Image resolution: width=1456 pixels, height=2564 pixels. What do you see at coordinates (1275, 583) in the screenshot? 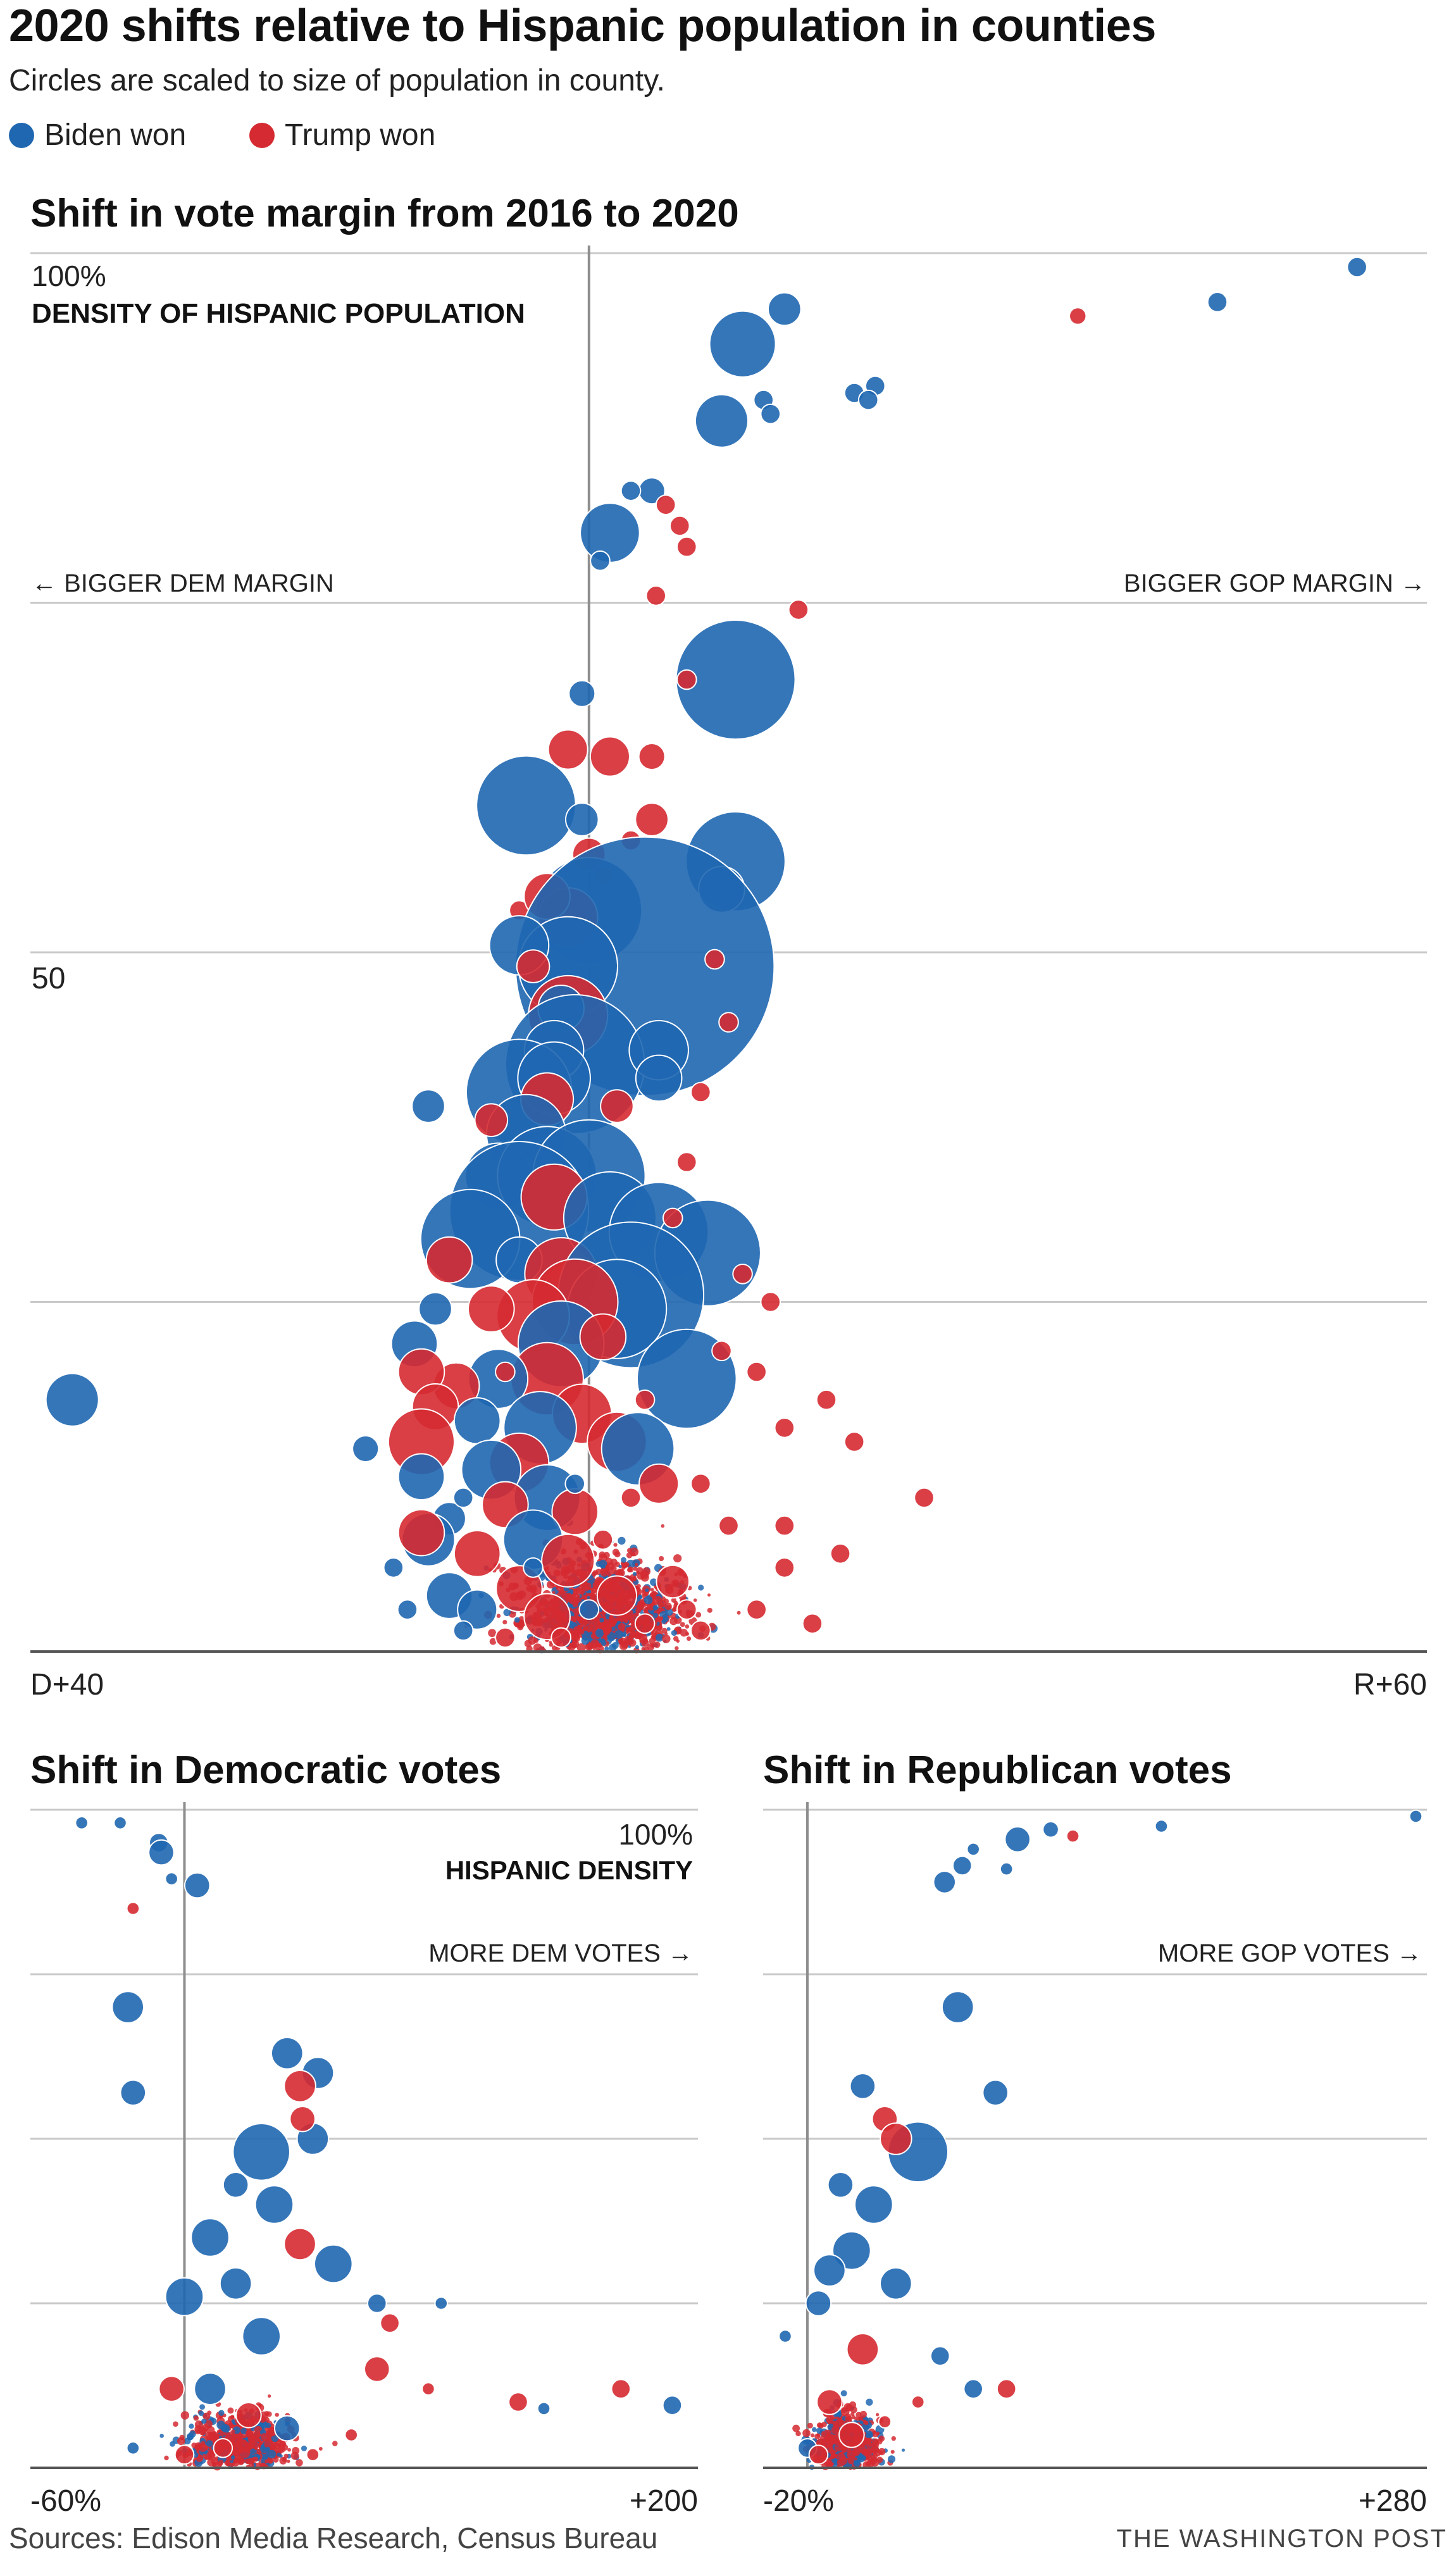
I see `gop-margin-annotation: BIGGER GOP MARGIN →` at bounding box center [1275, 583].